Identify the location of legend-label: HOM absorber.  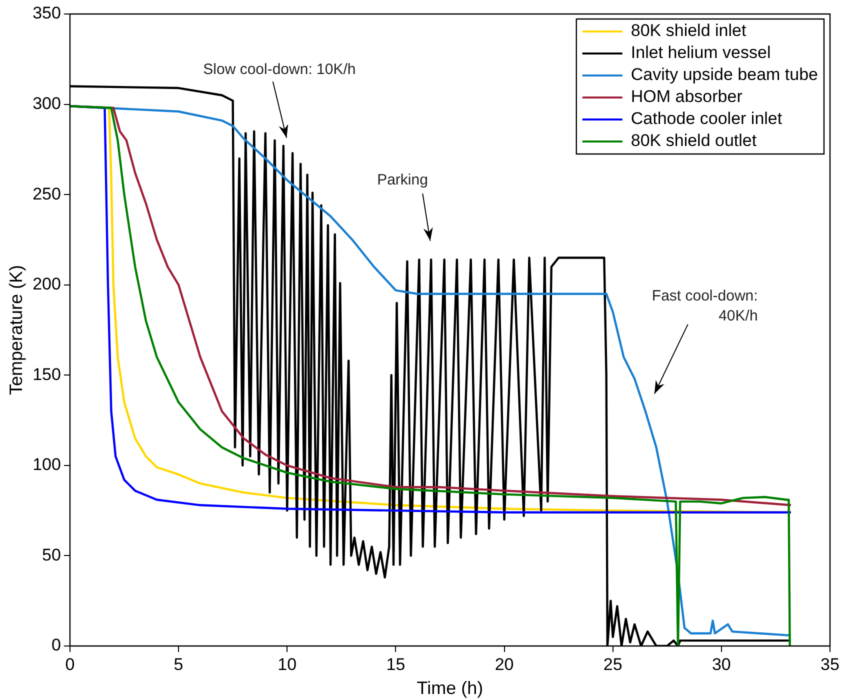
(686, 96).